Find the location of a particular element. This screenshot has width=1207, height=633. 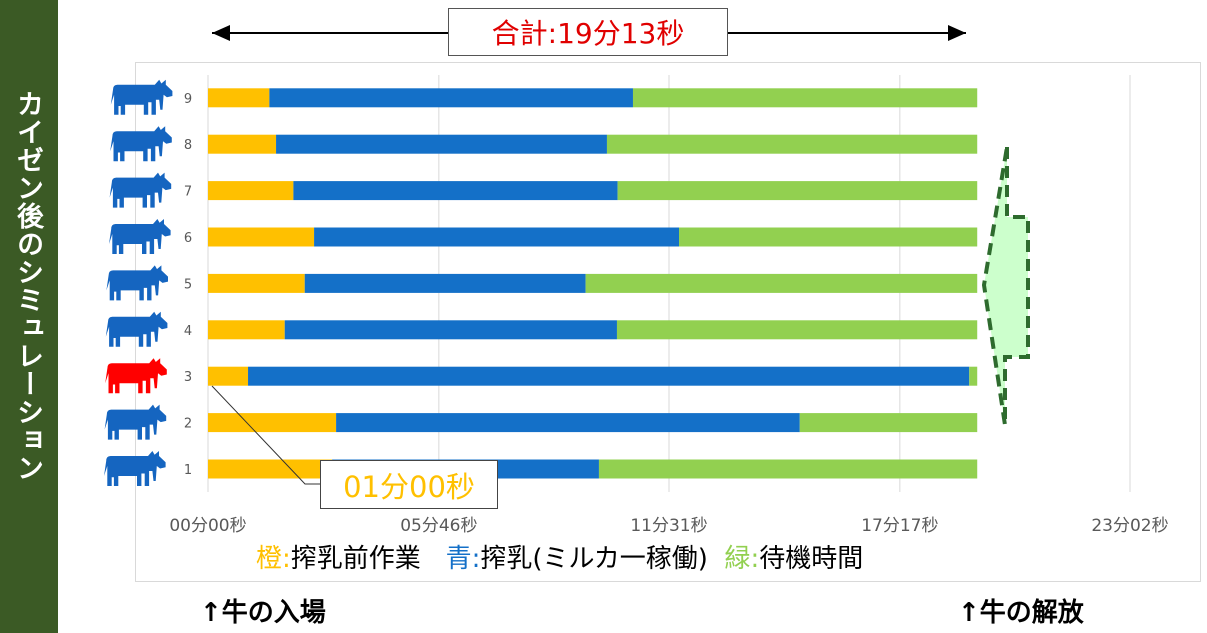

bar-segment-待機時間-cow-3 is located at coordinates (973, 376).